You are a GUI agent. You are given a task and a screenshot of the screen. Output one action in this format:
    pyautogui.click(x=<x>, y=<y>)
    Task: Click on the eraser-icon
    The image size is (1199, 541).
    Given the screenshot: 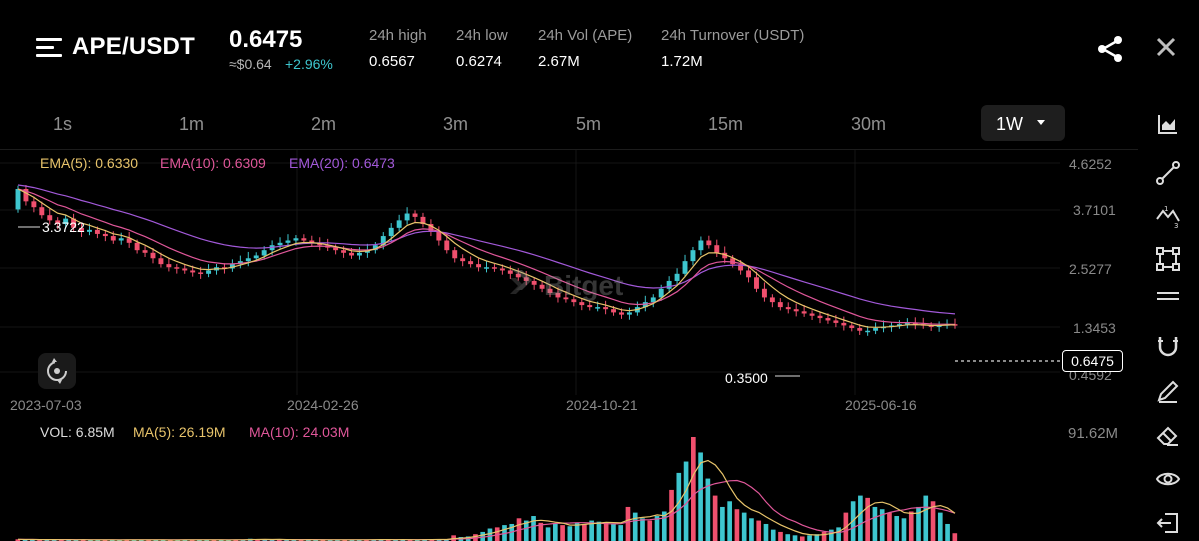 What is the action you would take?
    pyautogui.click(x=1168, y=435)
    